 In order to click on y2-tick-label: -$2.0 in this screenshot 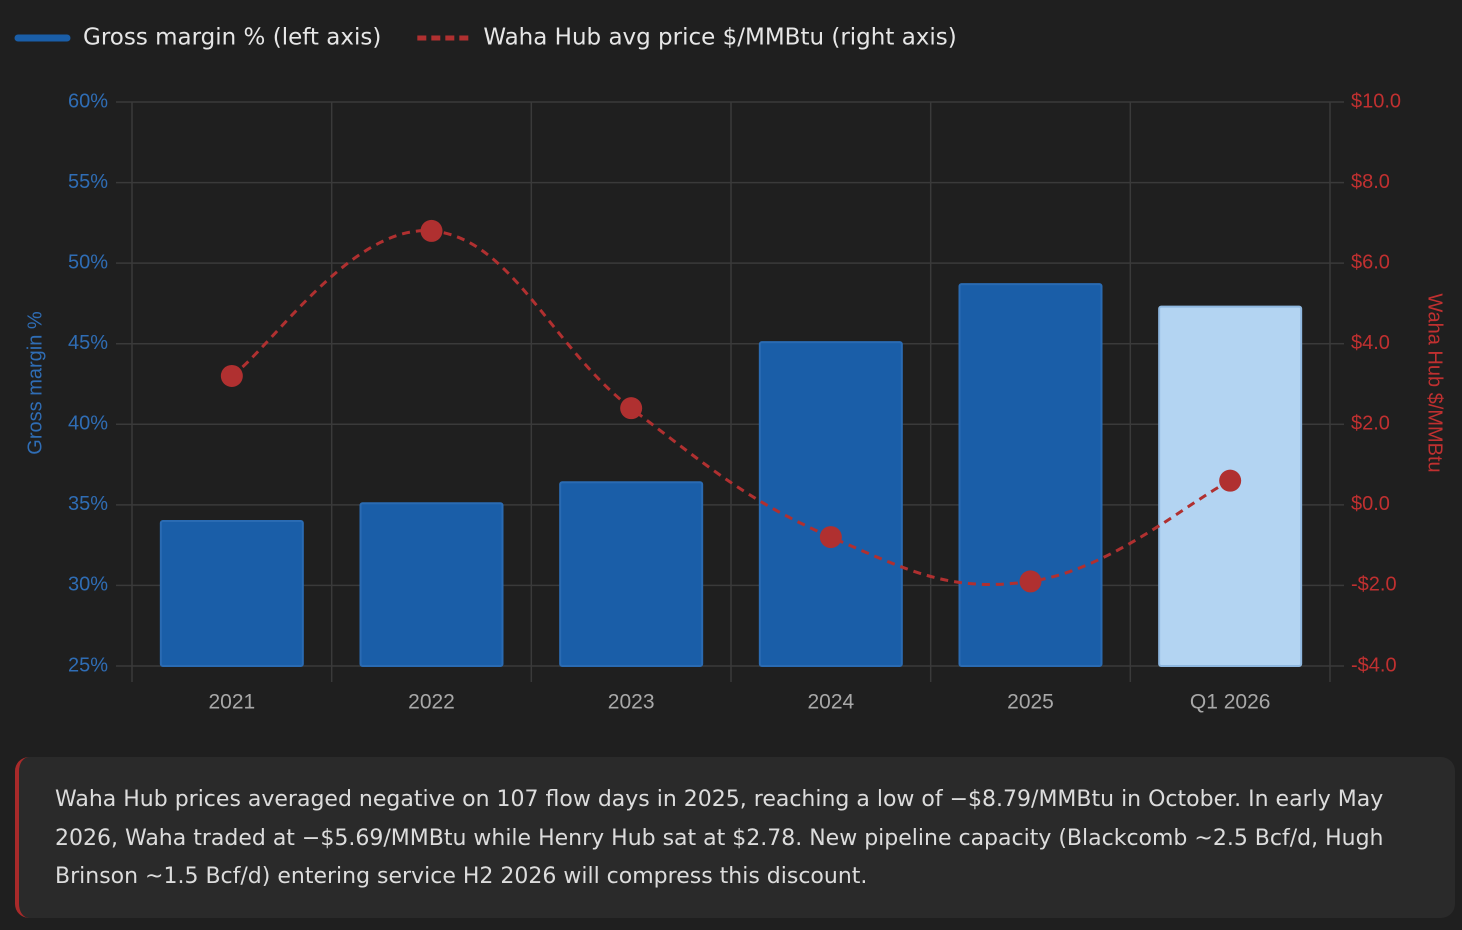, I will do `click(1374, 585)`.